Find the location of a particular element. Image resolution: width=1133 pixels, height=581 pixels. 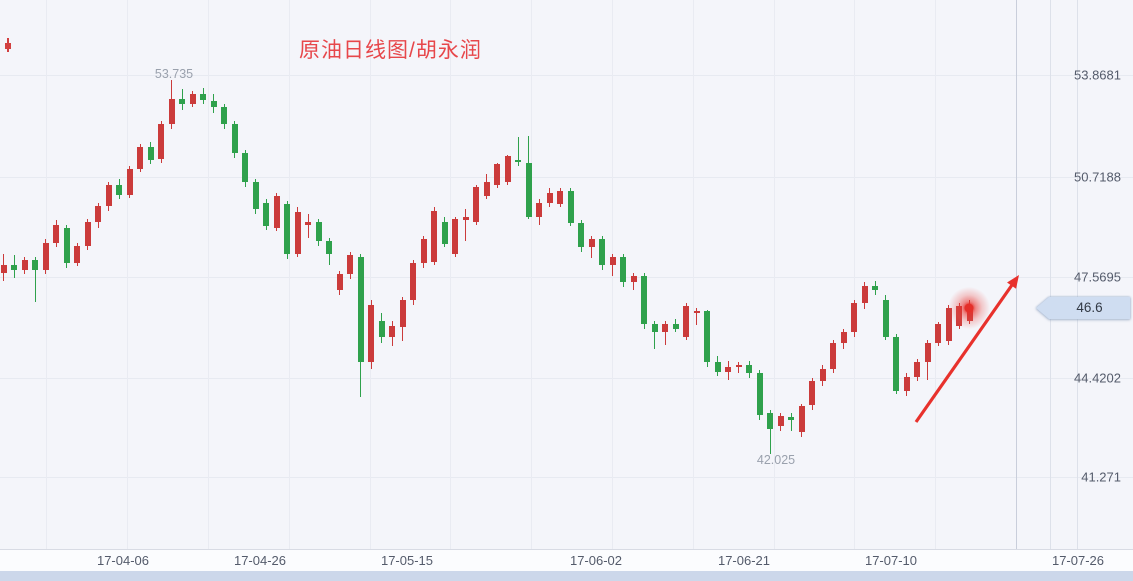

last-price-tag: 46.6 is located at coordinates (1083, 308).